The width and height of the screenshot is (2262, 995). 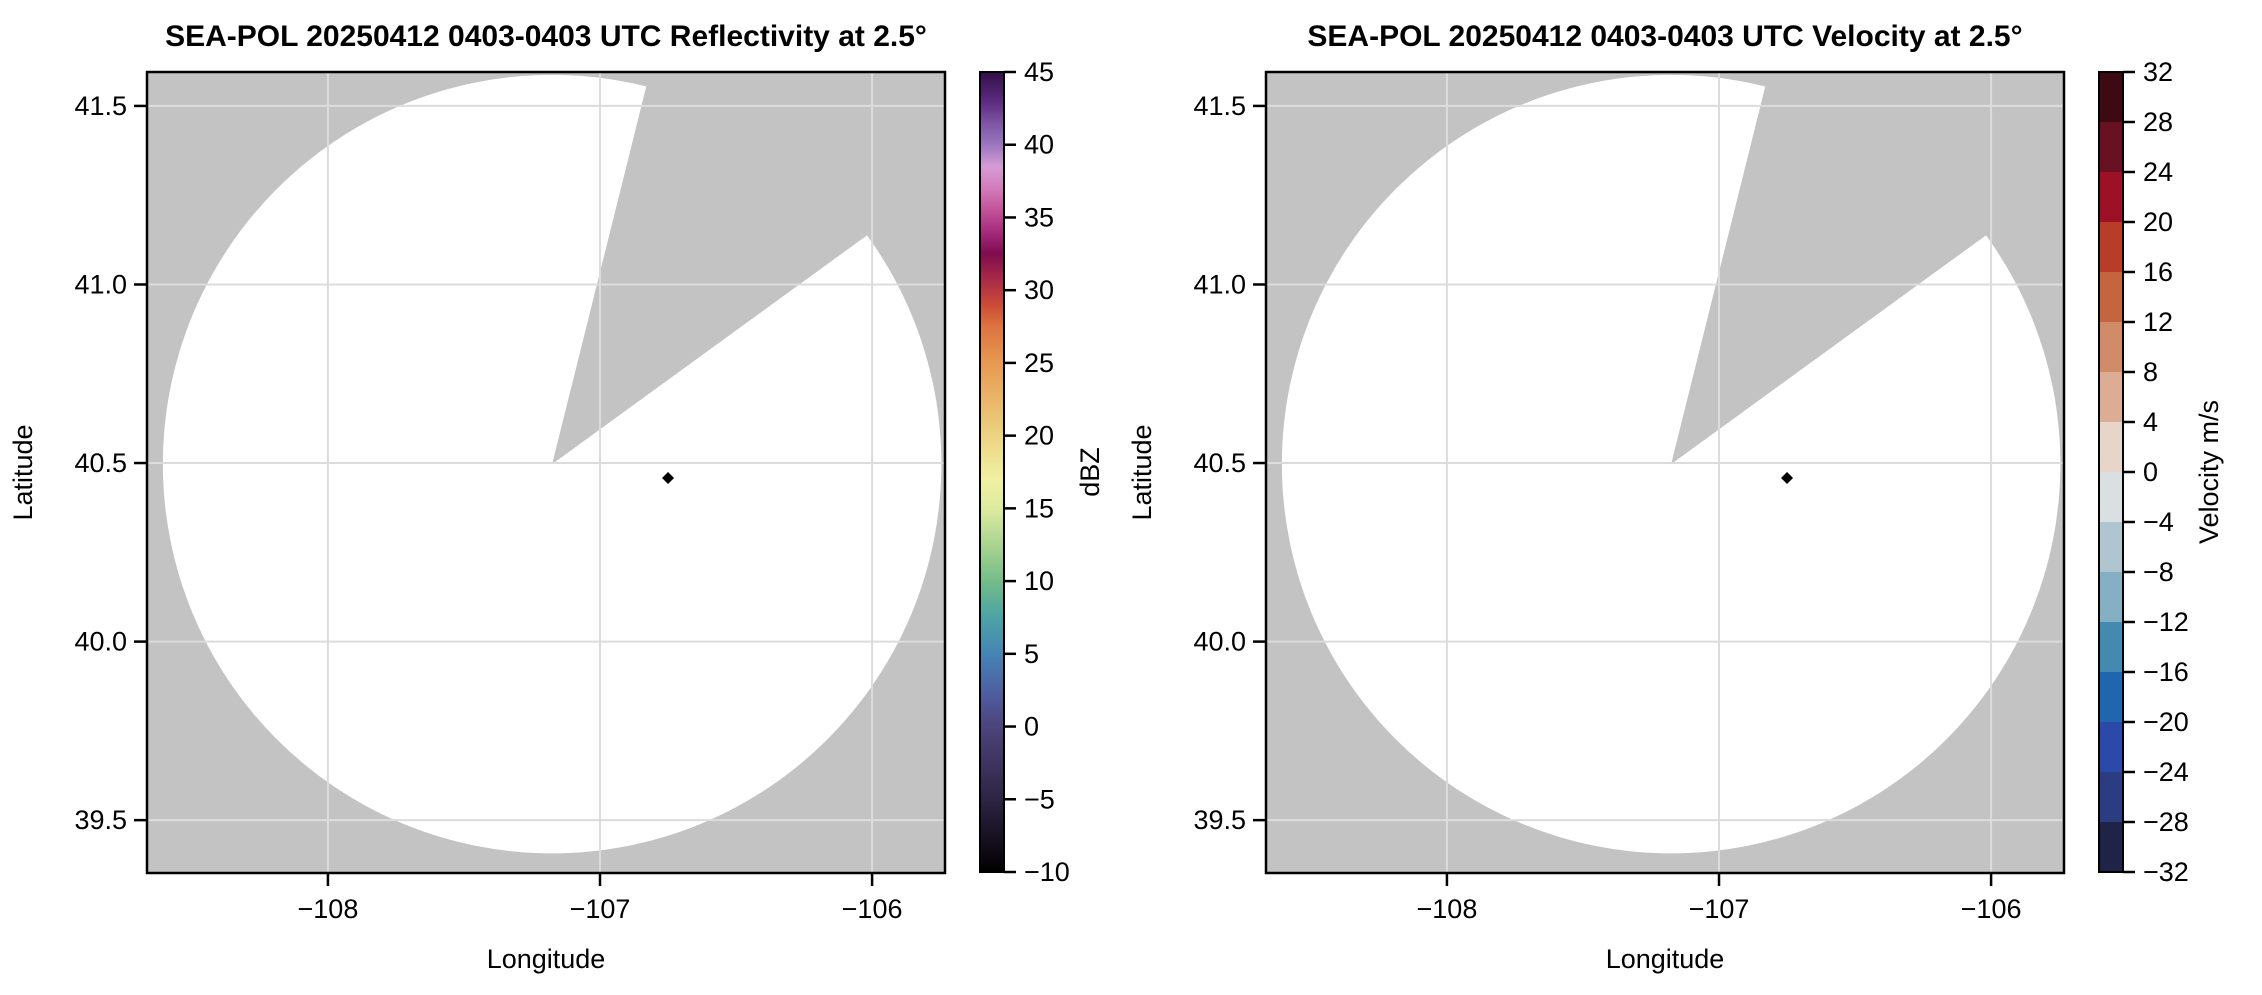 I want to click on colorbar-tick-label: −20, so click(x=2166, y=722).